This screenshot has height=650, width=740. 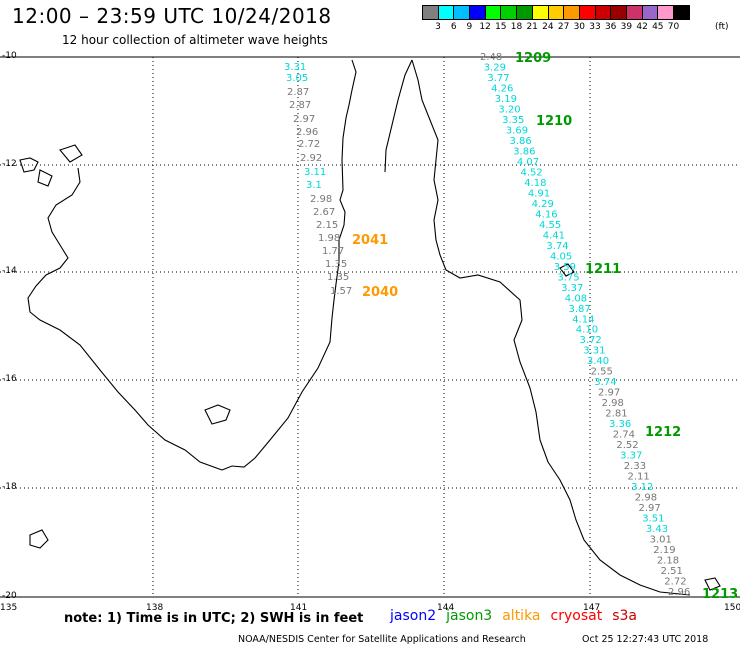 I want to click on color-scale-tick: 33, so click(x=595, y=27).